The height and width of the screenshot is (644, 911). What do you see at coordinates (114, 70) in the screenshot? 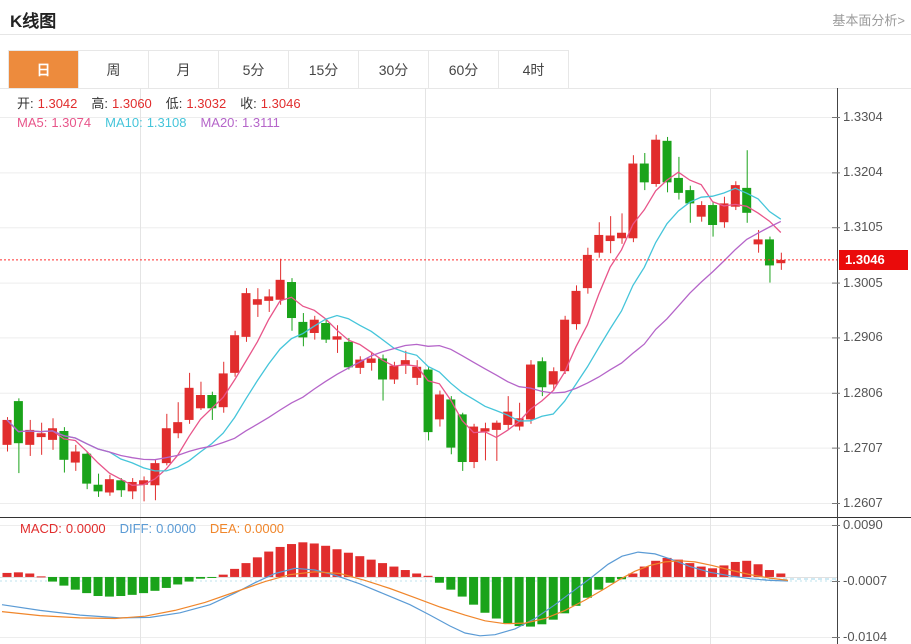
I see `tab-周: 周` at bounding box center [114, 70].